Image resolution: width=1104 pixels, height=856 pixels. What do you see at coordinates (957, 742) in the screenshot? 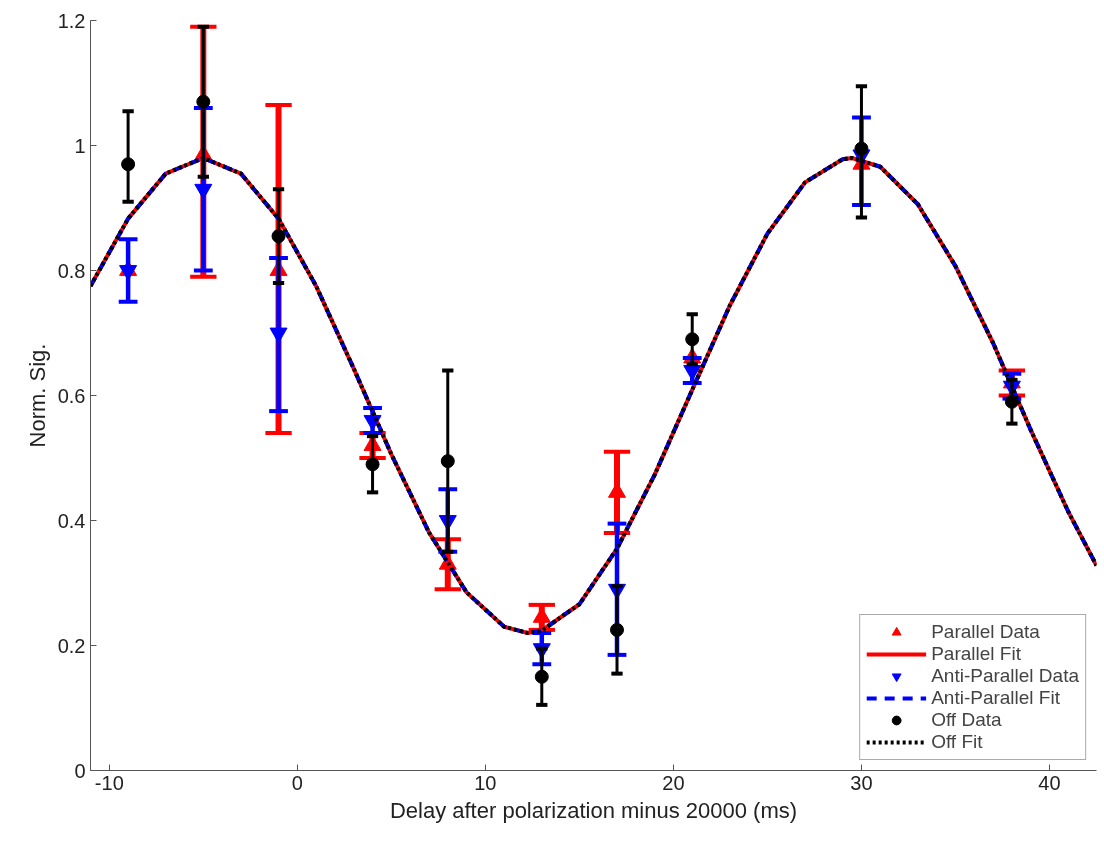
I see `legend-label: Off Fit` at bounding box center [957, 742].